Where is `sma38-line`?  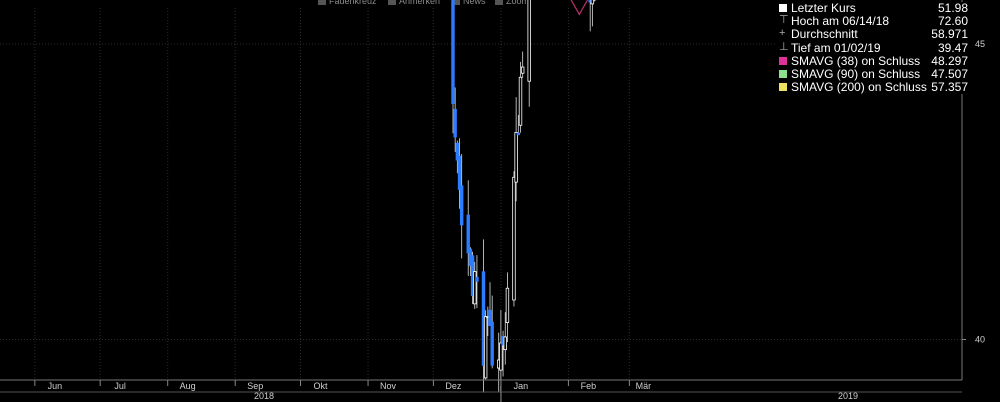
sma38-line is located at coordinates (579, 8).